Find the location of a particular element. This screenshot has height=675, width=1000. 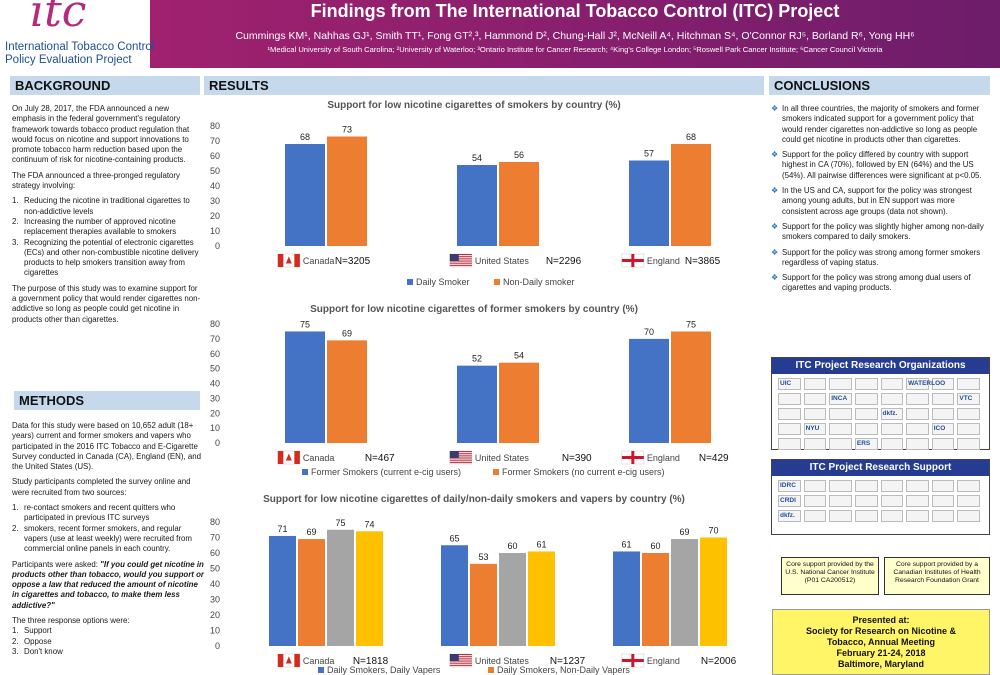

organizations-title: ITC Project Research Organizations is located at coordinates (880, 366).